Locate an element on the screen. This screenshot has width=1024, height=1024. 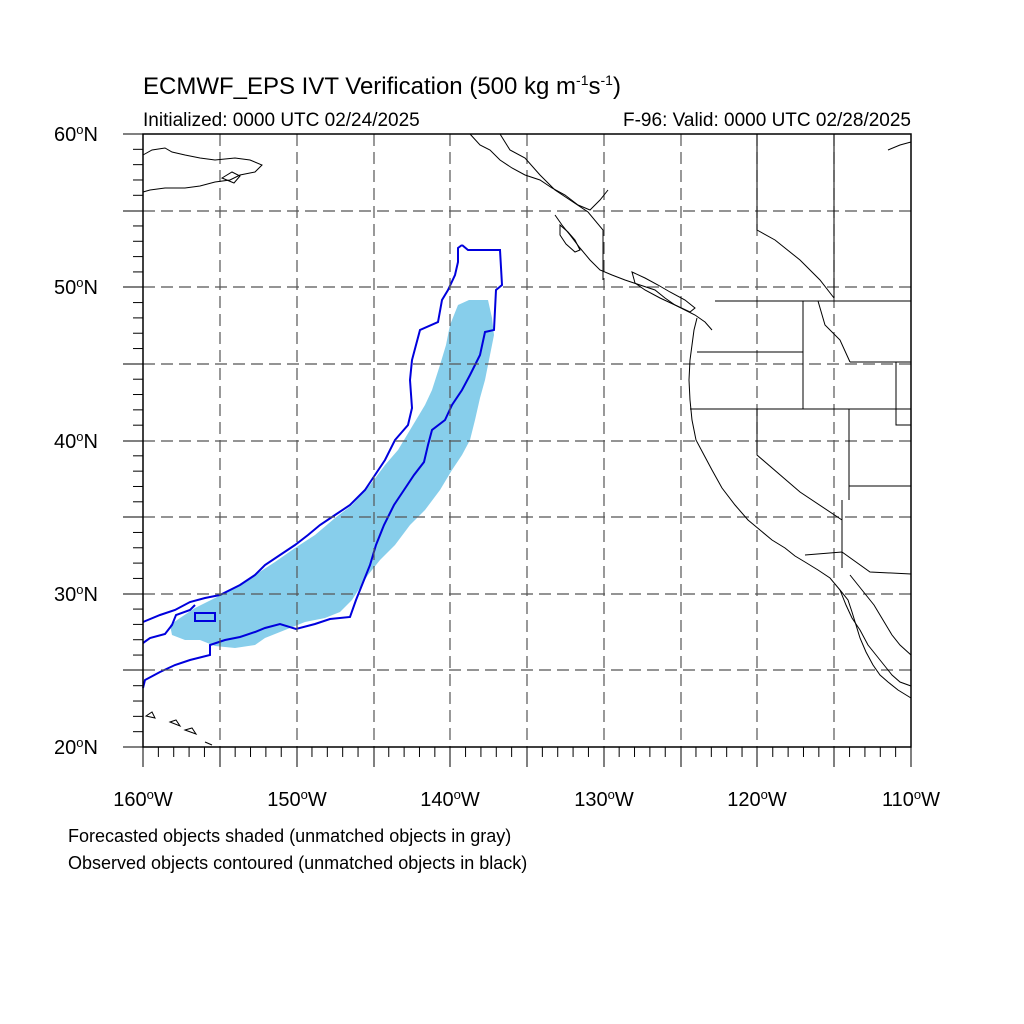
canada-province-border is located at coordinates (795, 216).